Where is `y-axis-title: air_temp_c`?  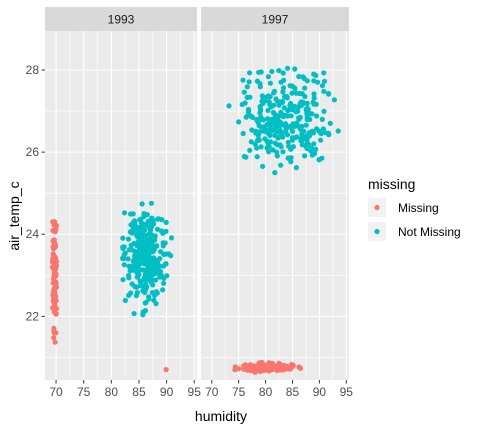 y-axis-title: air_temp_c is located at coordinates (14, 215).